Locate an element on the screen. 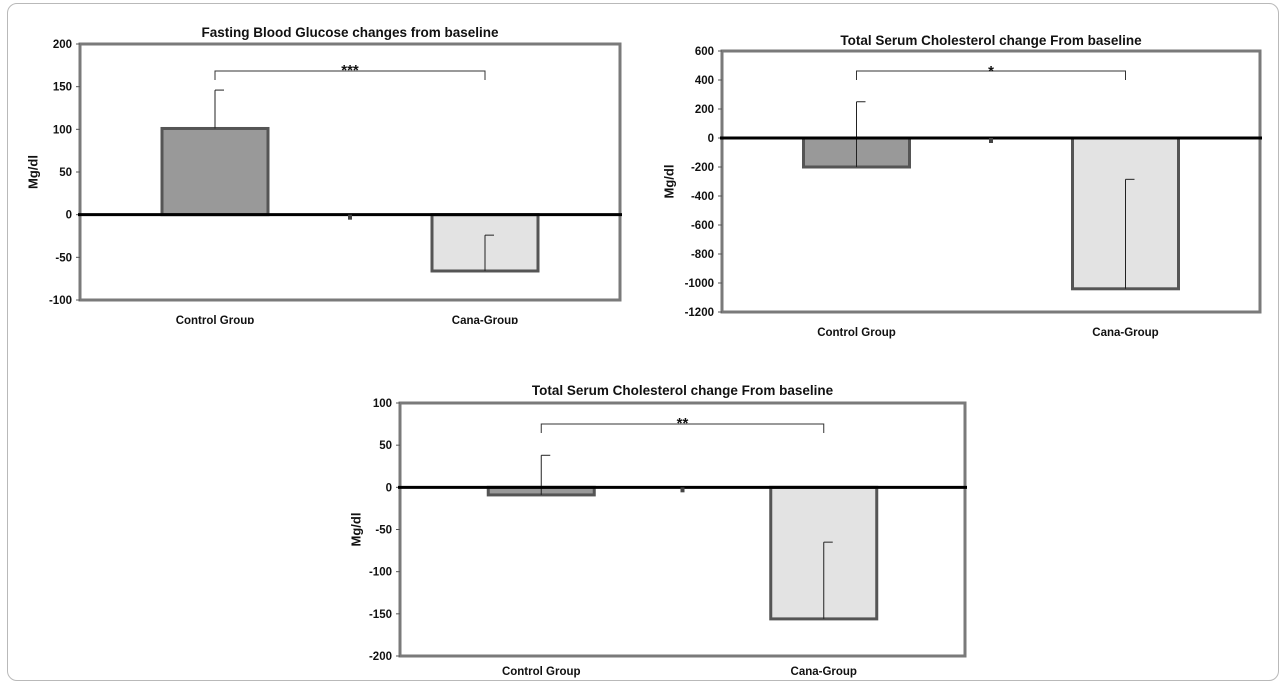 The width and height of the screenshot is (1284, 685). y-tick-label: -600 is located at coordinates (702, 226).